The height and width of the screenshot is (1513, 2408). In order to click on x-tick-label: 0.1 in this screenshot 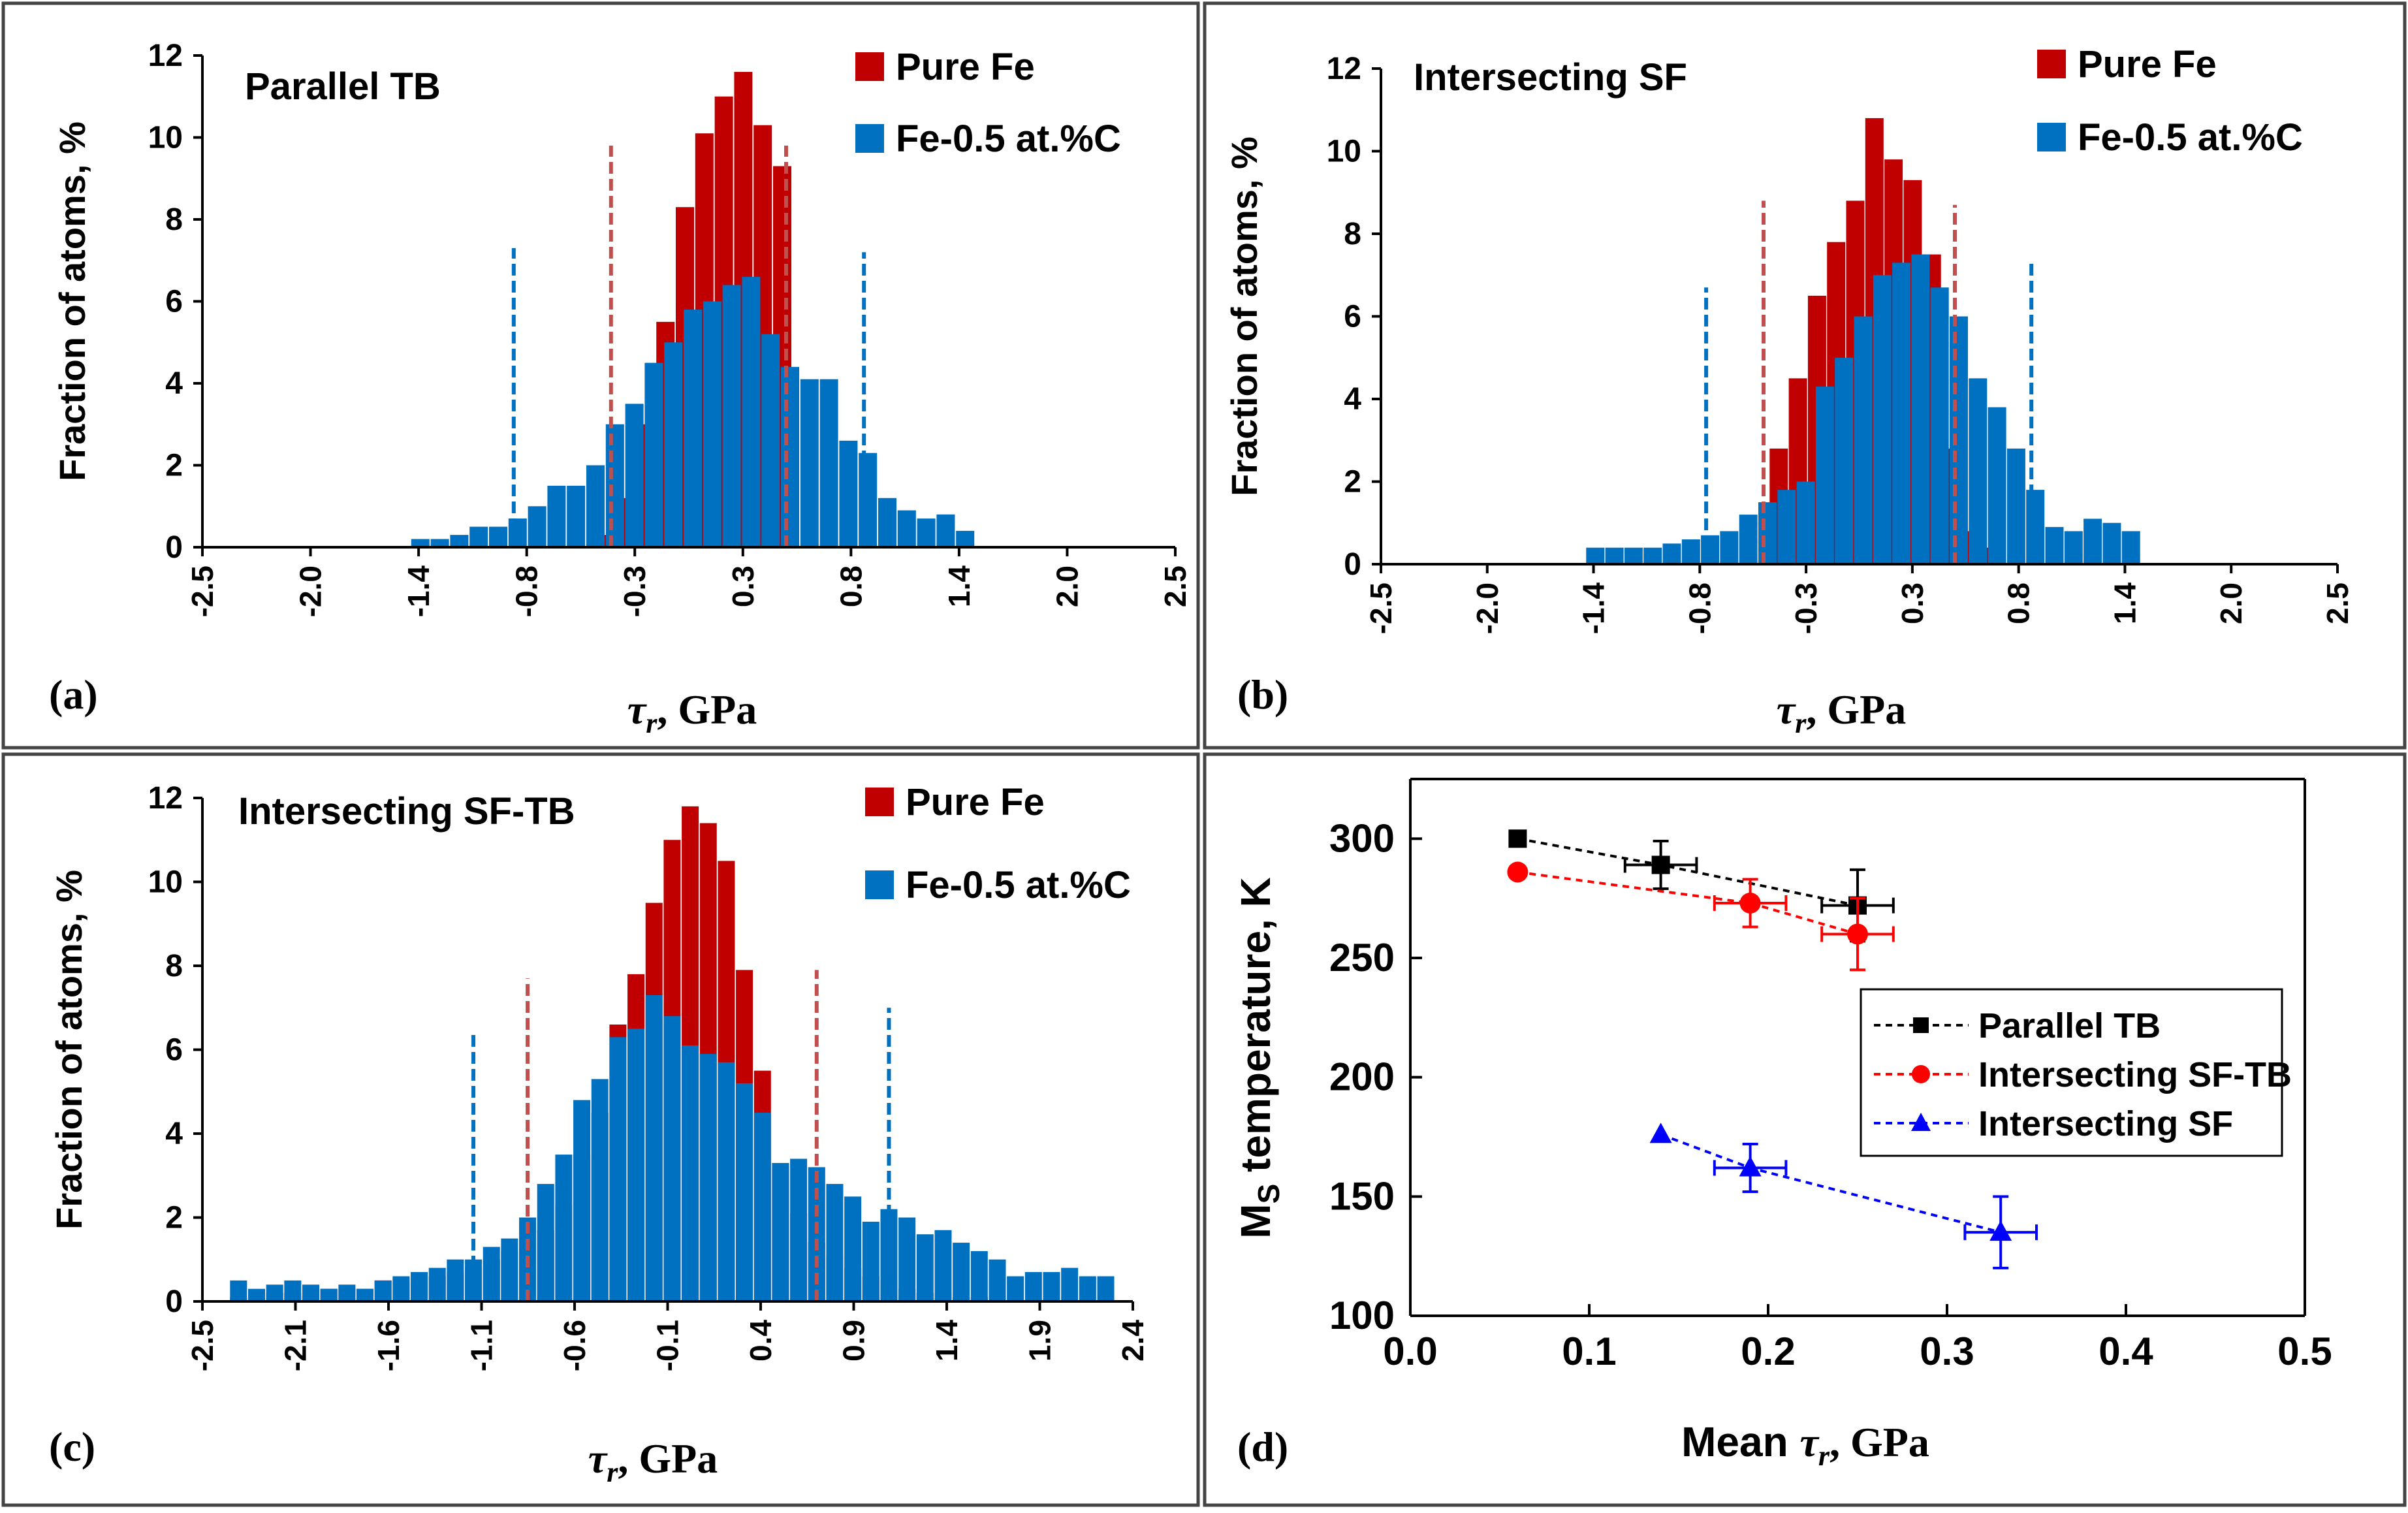, I will do `click(1589, 1351)`.